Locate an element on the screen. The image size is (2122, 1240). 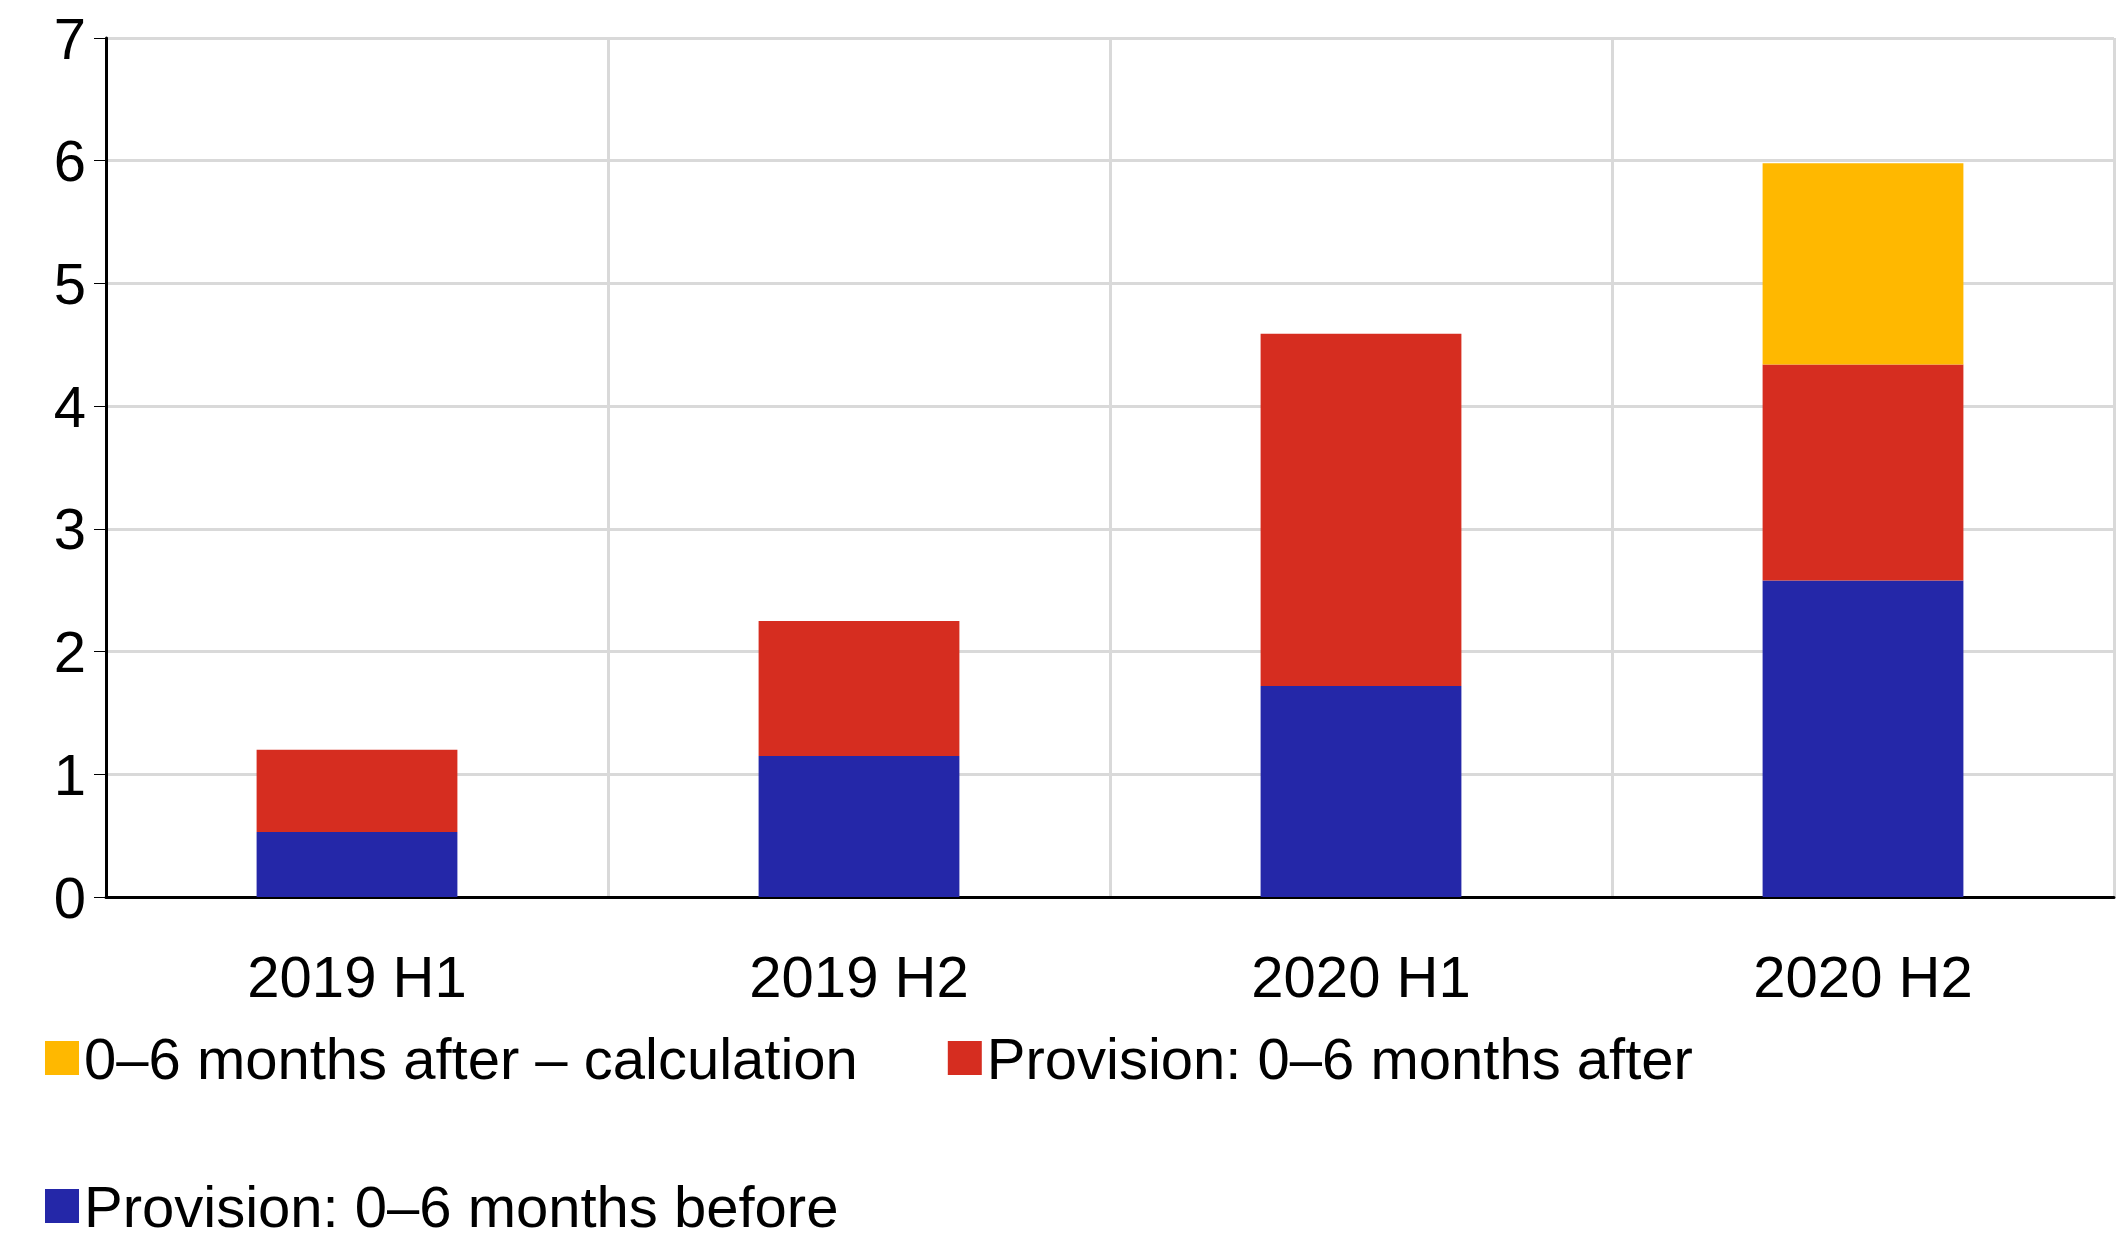
y-tick-label: 3 is located at coordinates (69, 529).